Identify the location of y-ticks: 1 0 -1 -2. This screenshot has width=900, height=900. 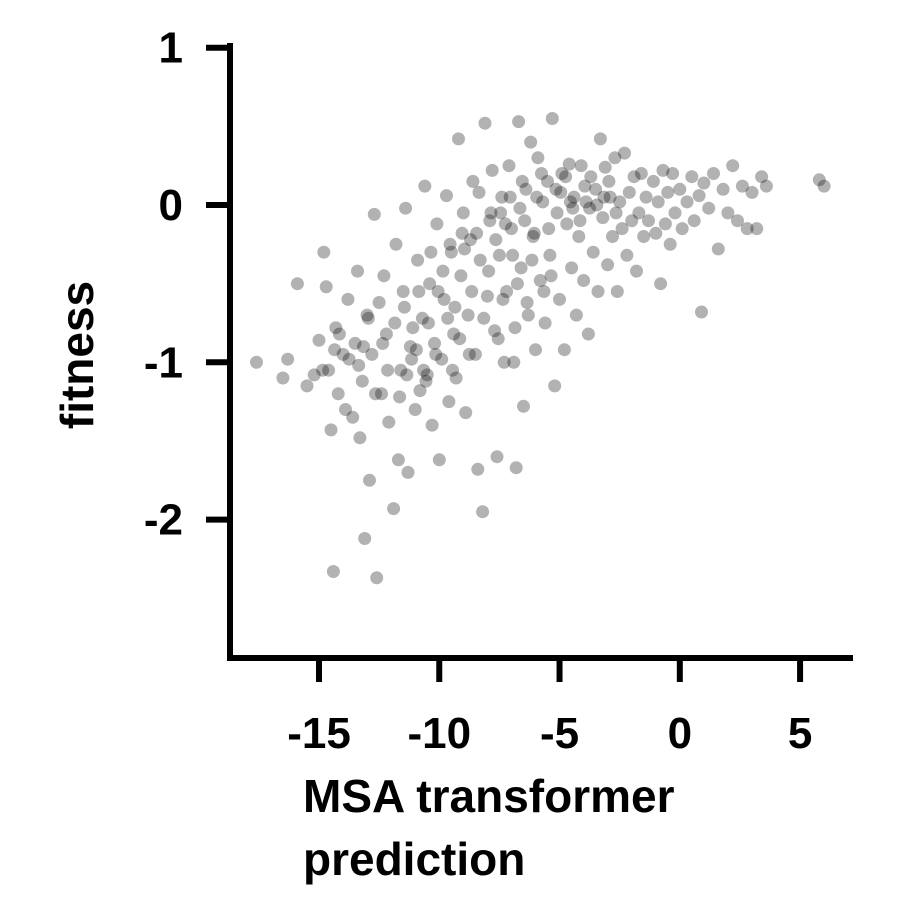
(187, 284).